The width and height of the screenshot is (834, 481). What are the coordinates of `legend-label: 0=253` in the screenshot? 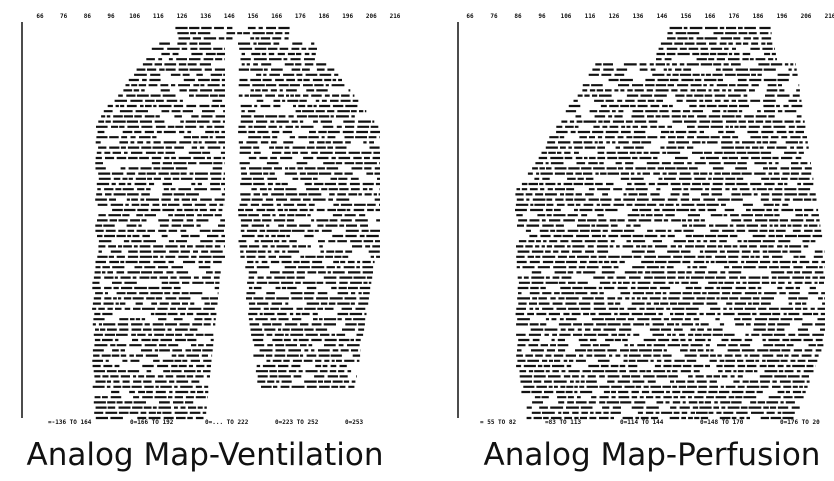 It's located at (354, 422).